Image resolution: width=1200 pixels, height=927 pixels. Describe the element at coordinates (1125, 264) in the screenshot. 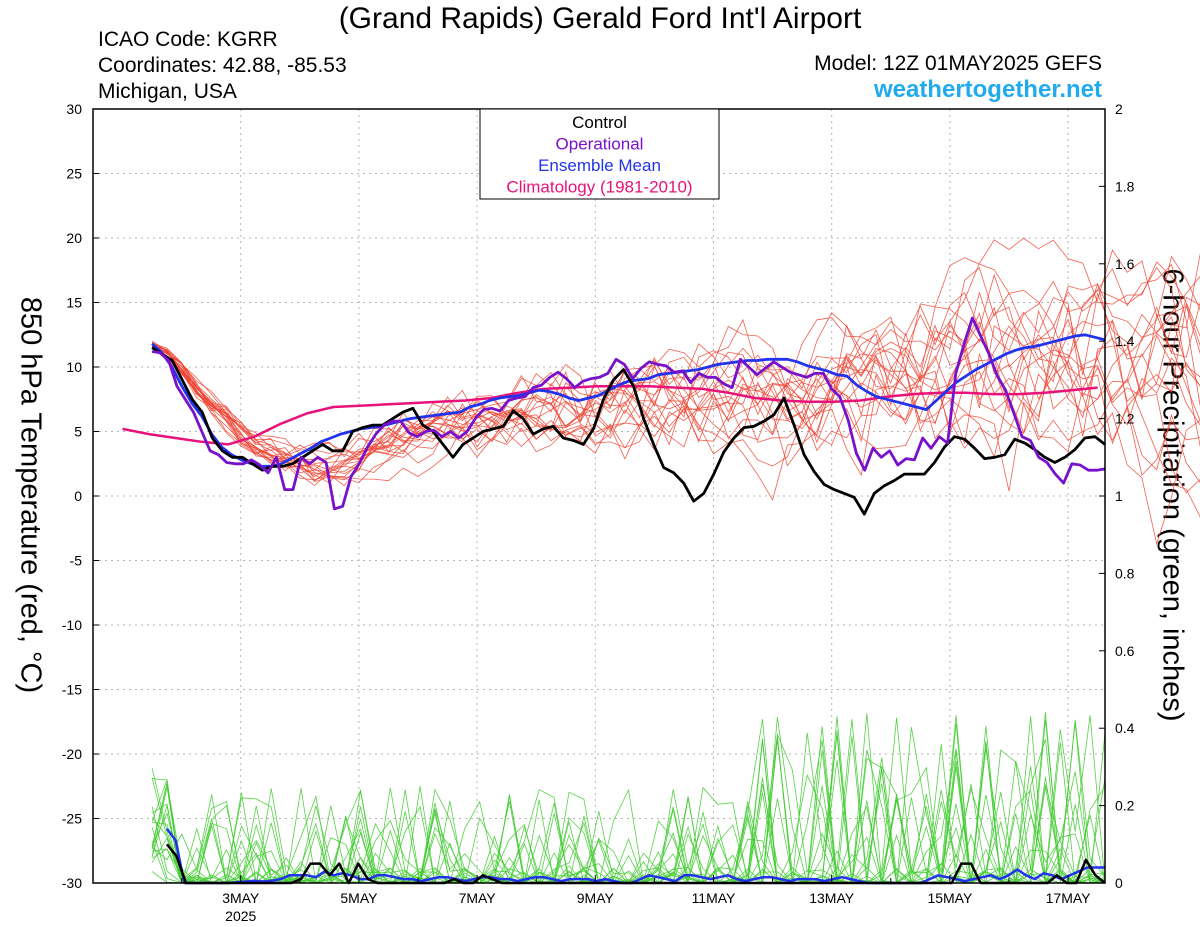

I see `y2-tick-label: 1.6` at that location.